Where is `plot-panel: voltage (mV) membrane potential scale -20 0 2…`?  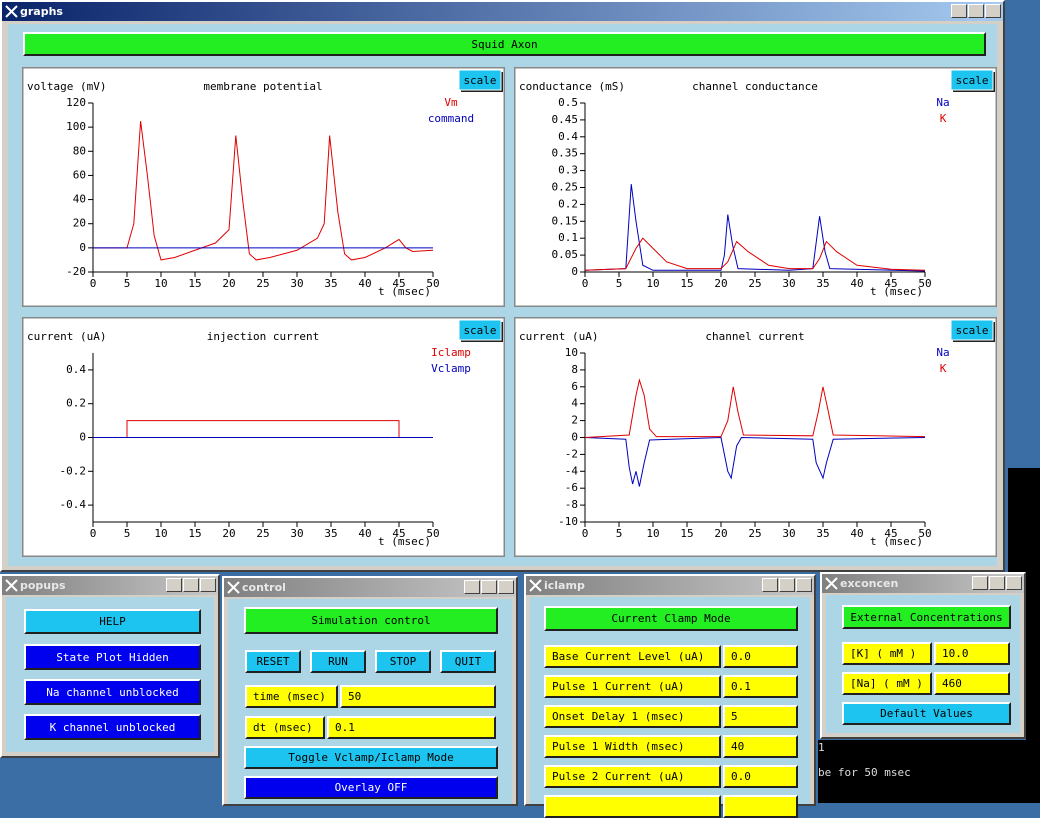
plot-panel: voltage (mV) membrane potential scale -20 0 2… is located at coordinates (263, 187).